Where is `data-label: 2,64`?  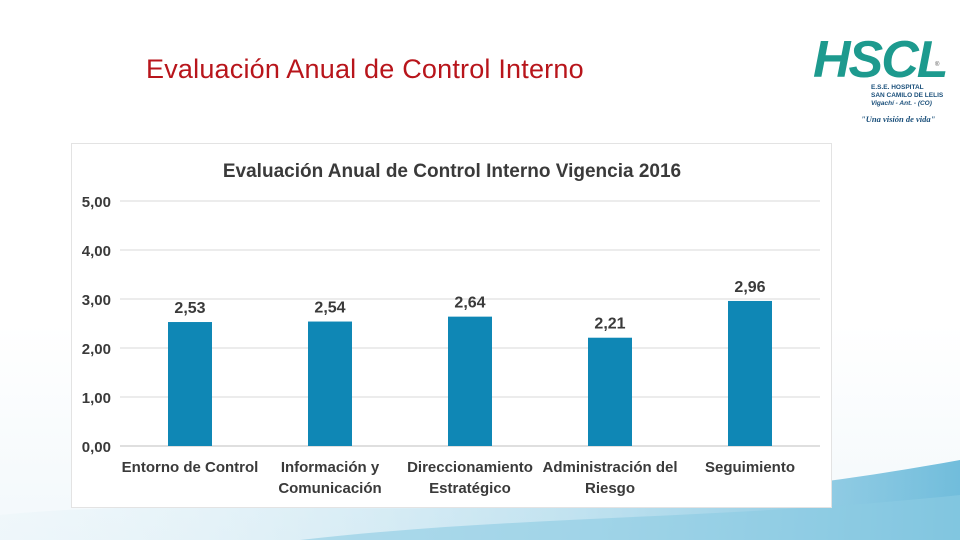
data-label: 2,64 is located at coordinates (469, 303).